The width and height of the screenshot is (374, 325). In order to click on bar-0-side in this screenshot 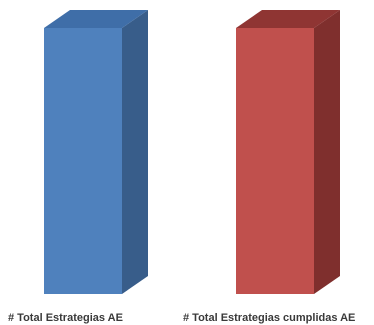, I will do `click(135, 152)`.